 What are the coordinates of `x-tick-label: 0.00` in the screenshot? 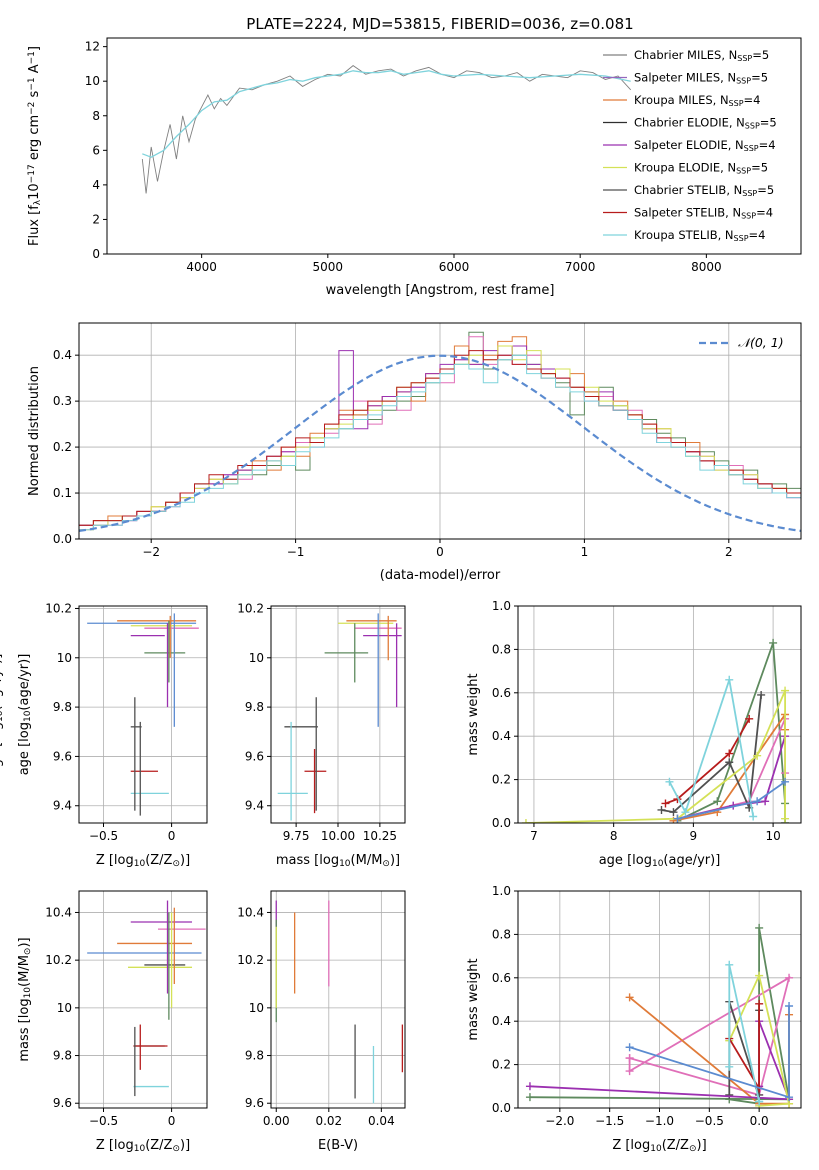 It's located at (276, 1121).